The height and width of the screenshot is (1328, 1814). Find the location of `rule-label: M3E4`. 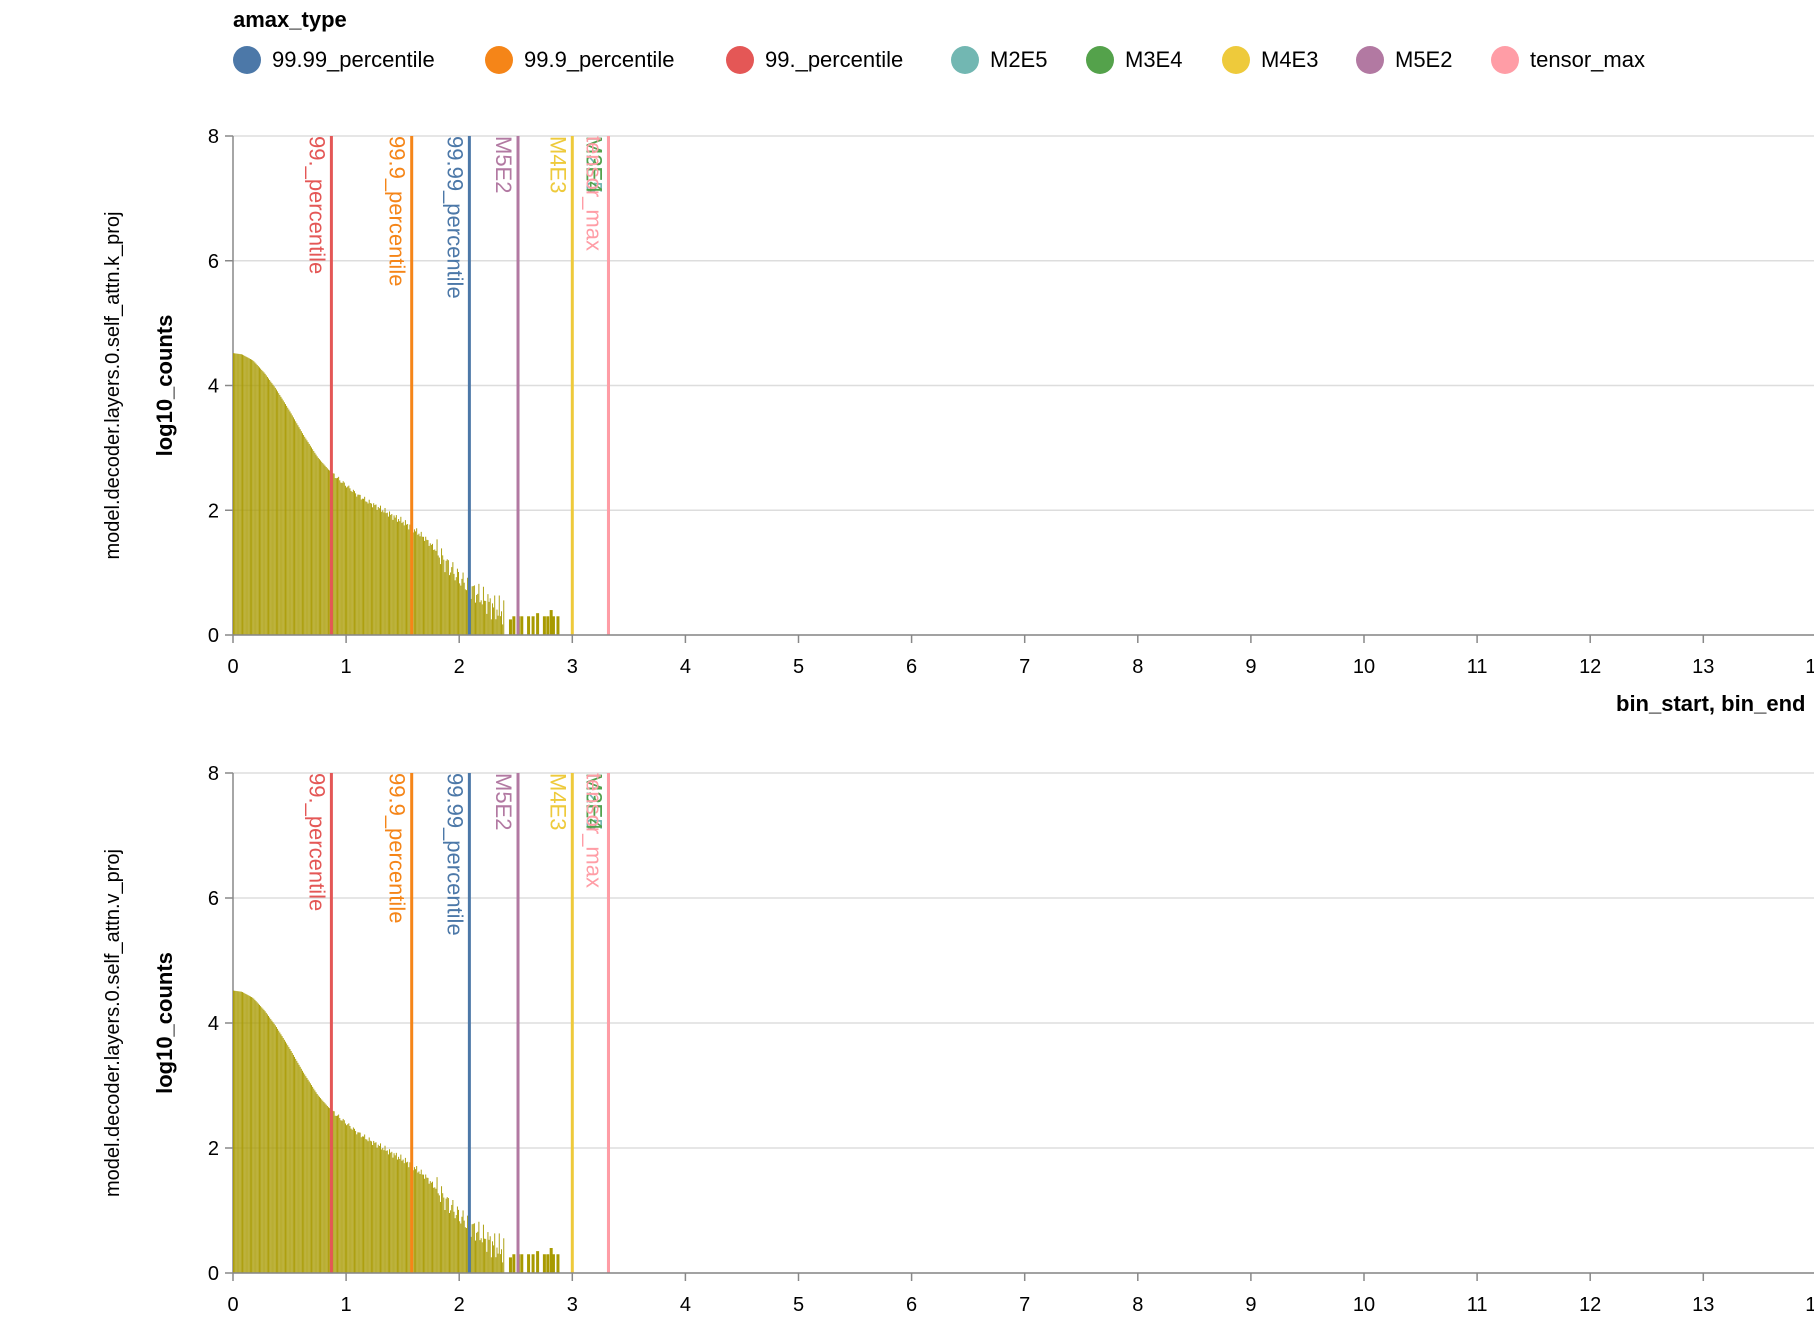

rule-label: M3E4 is located at coordinates (593, 801).